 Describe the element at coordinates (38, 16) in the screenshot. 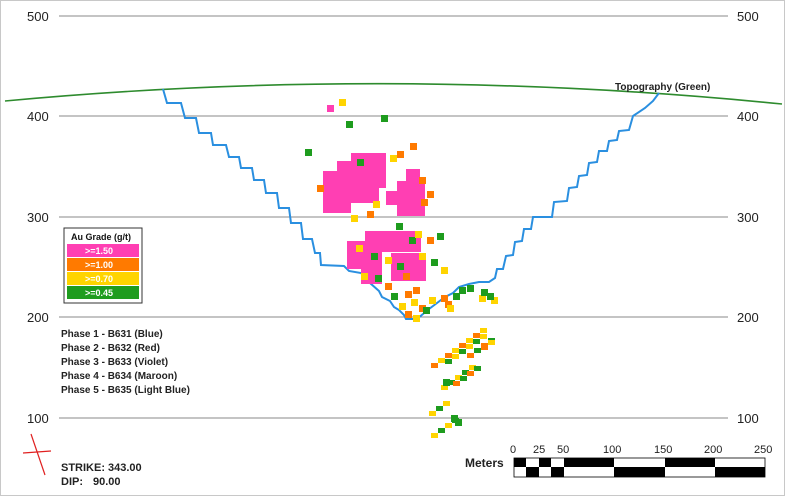

I see `tick-left-500: 500` at that location.